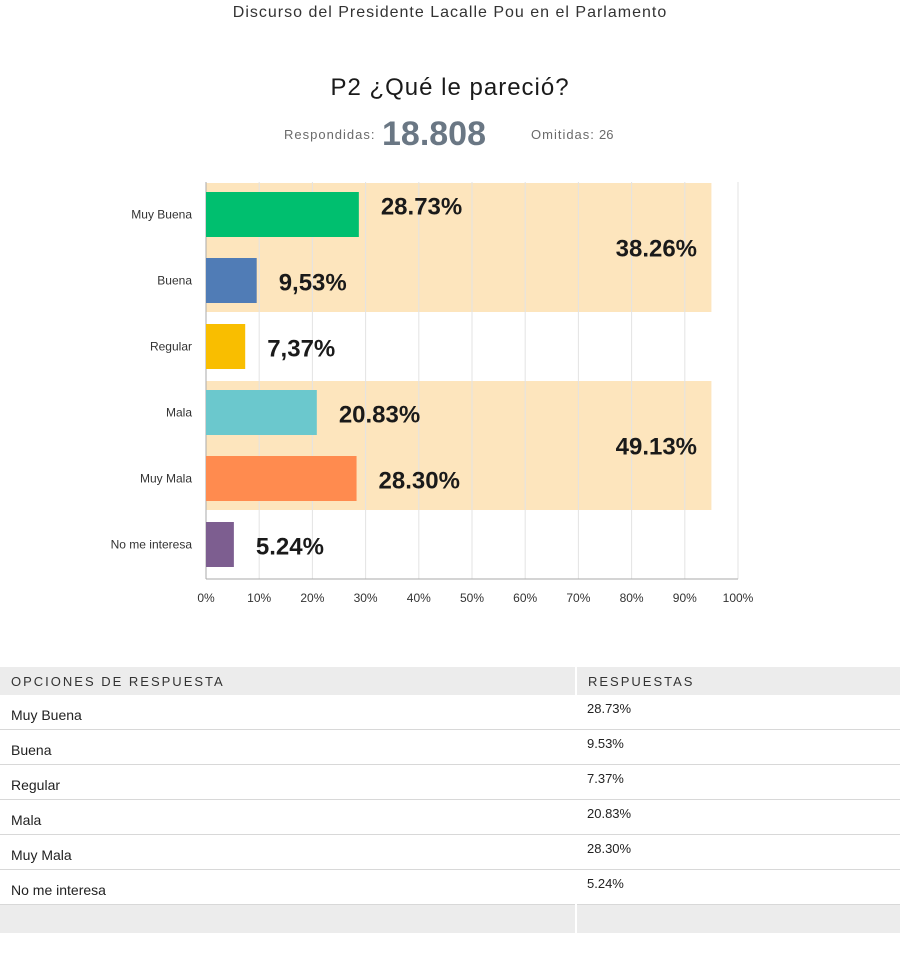  I want to click on response-cell: 5.24%, so click(738, 887).